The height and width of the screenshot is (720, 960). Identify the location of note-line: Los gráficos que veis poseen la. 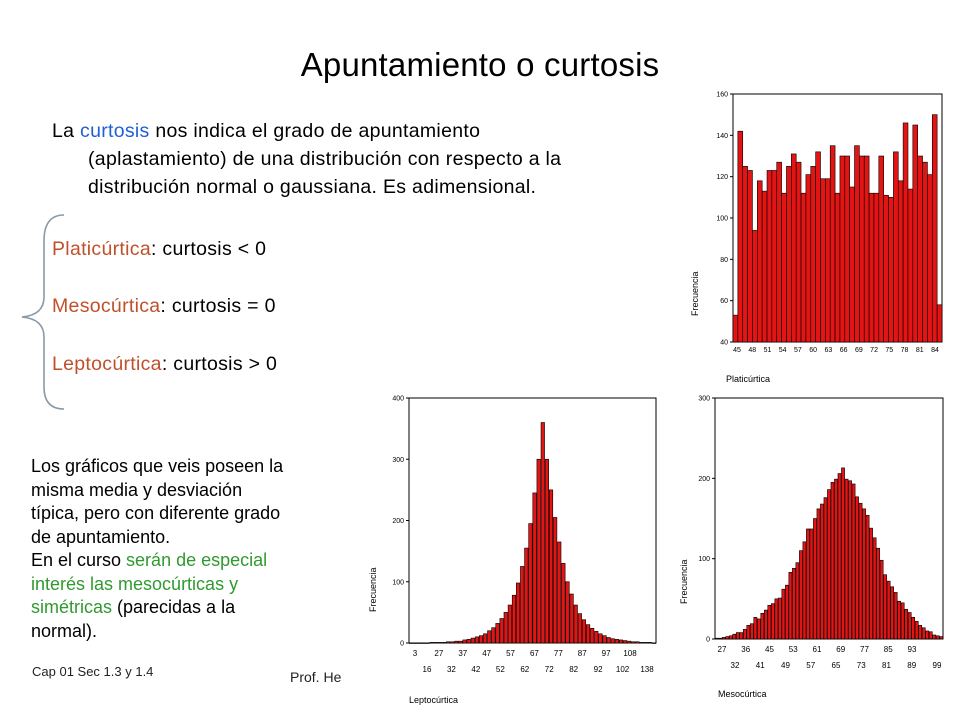
(157, 466).